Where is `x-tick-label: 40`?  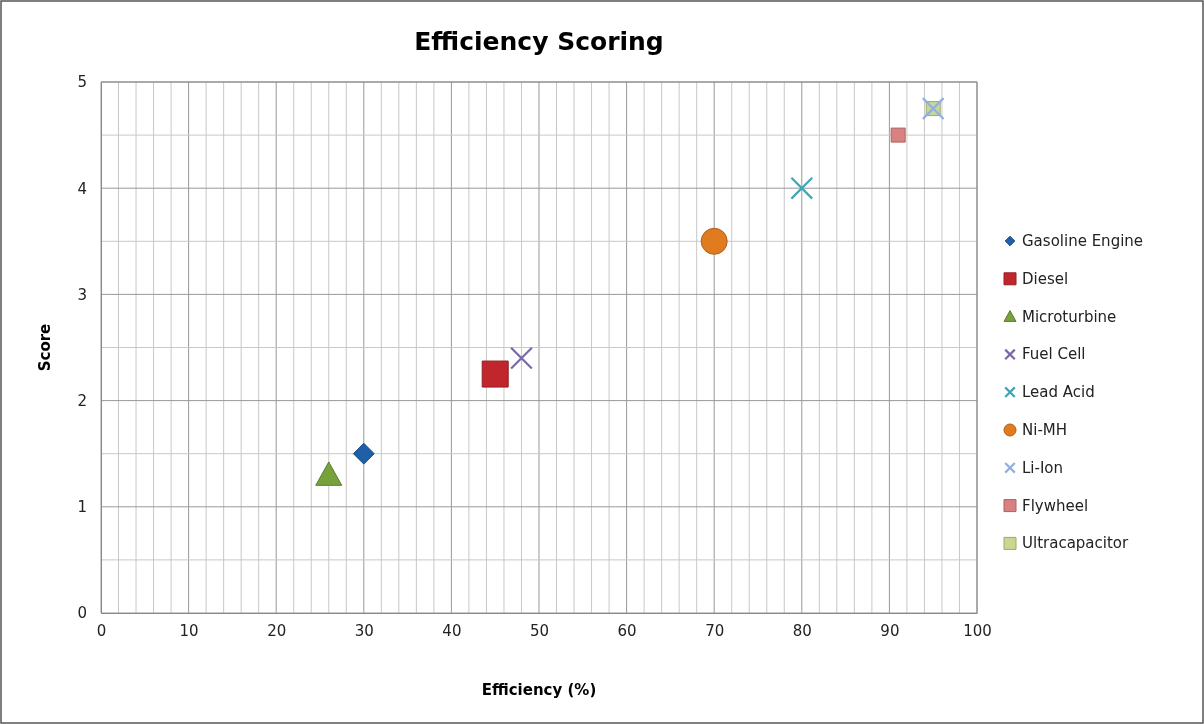 x-tick-label: 40 is located at coordinates (452, 630).